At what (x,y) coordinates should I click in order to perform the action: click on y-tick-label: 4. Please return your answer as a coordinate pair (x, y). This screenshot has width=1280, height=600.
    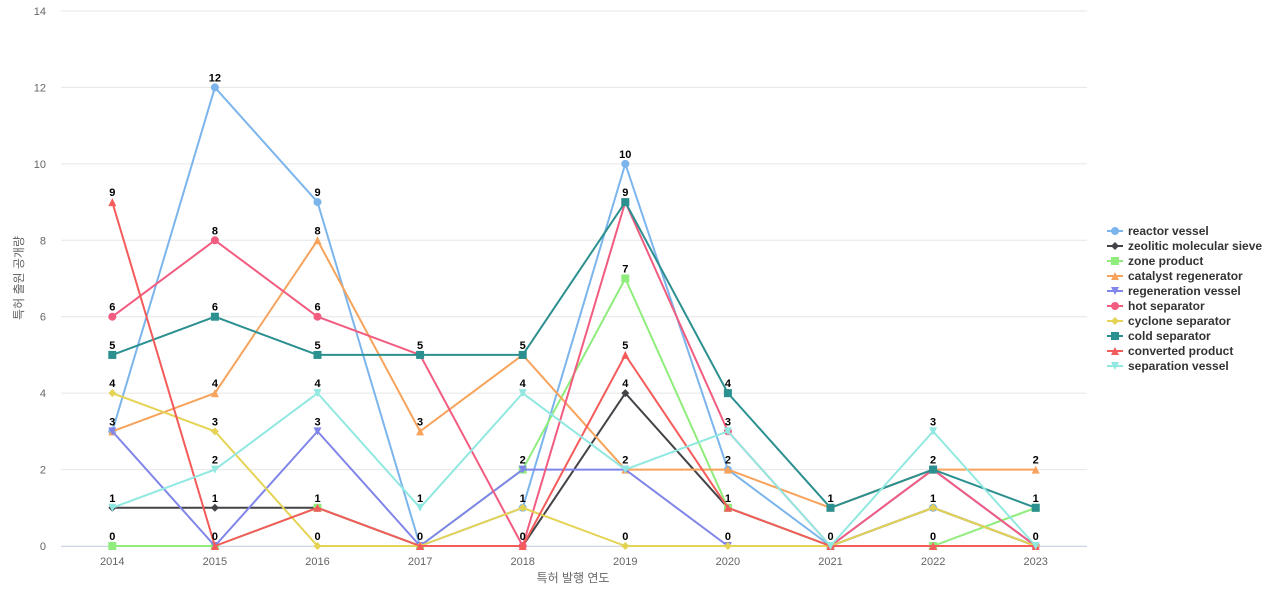
    Looking at the image, I should click on (43, 394).